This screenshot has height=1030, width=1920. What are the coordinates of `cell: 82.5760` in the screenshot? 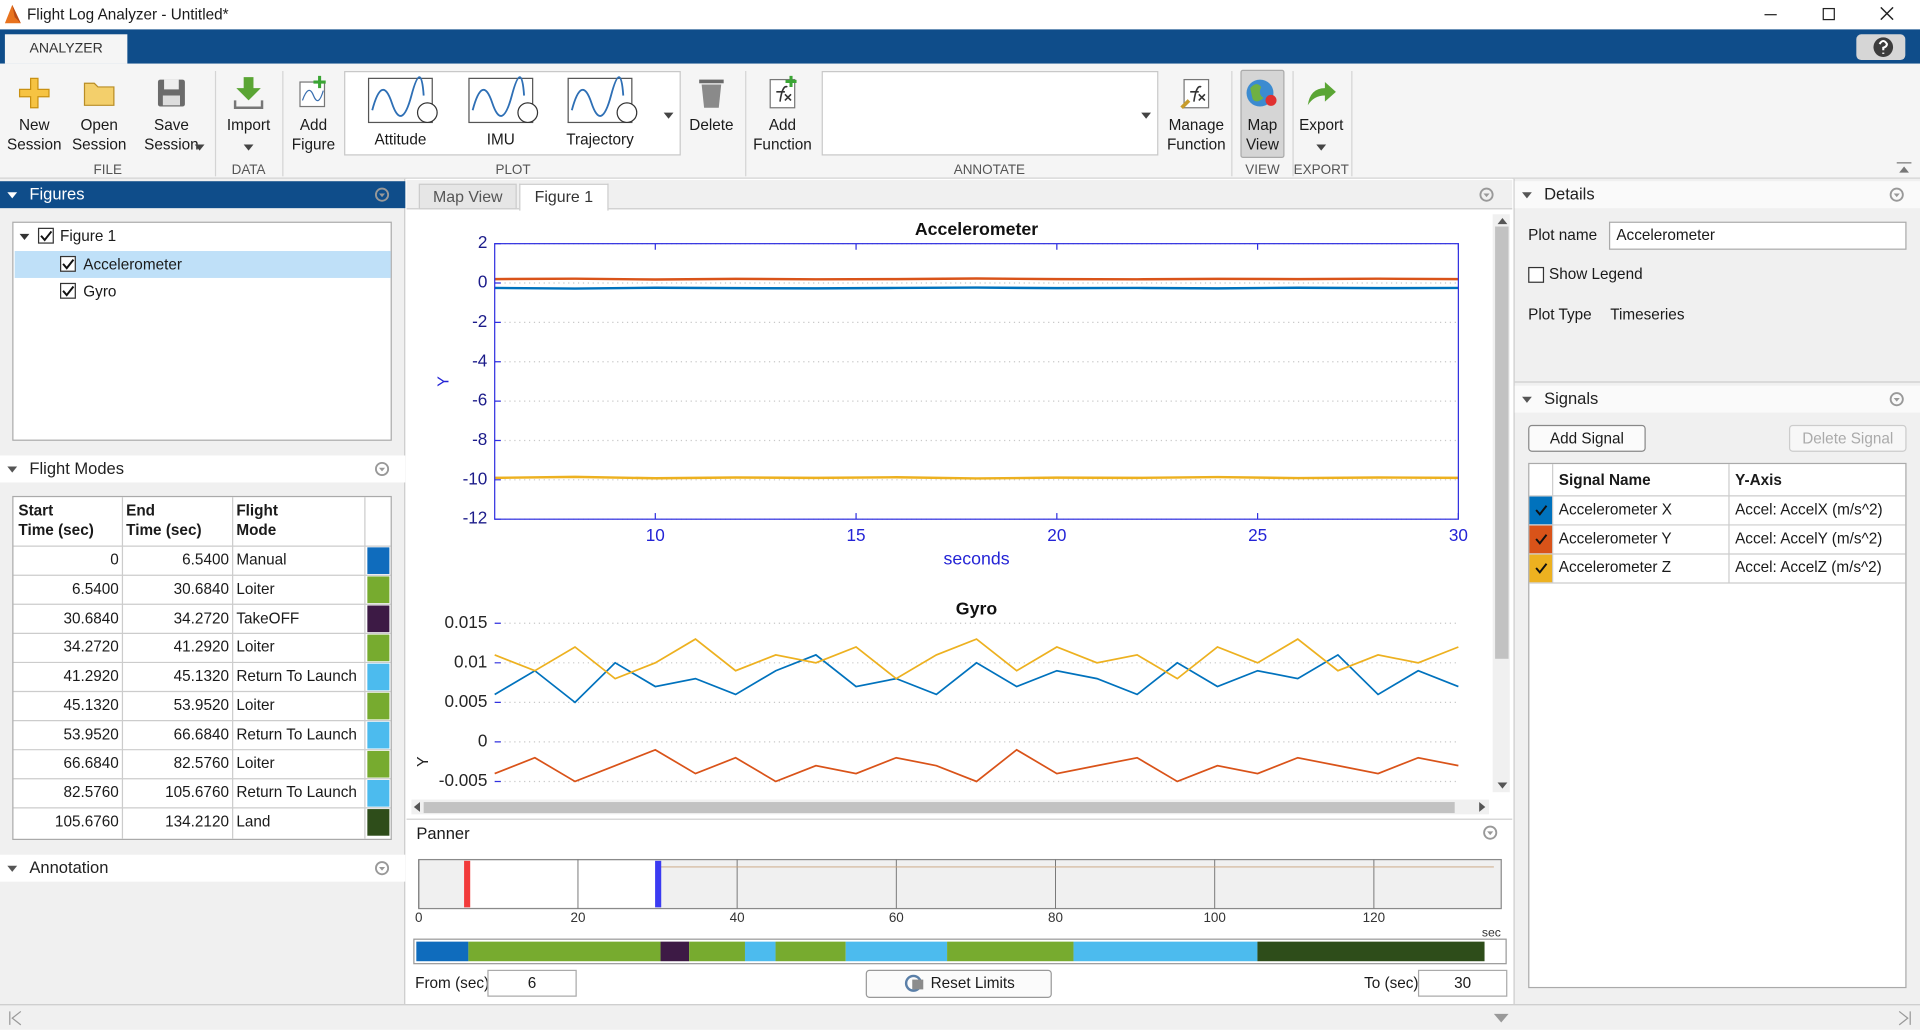 It's located at (201, 763).